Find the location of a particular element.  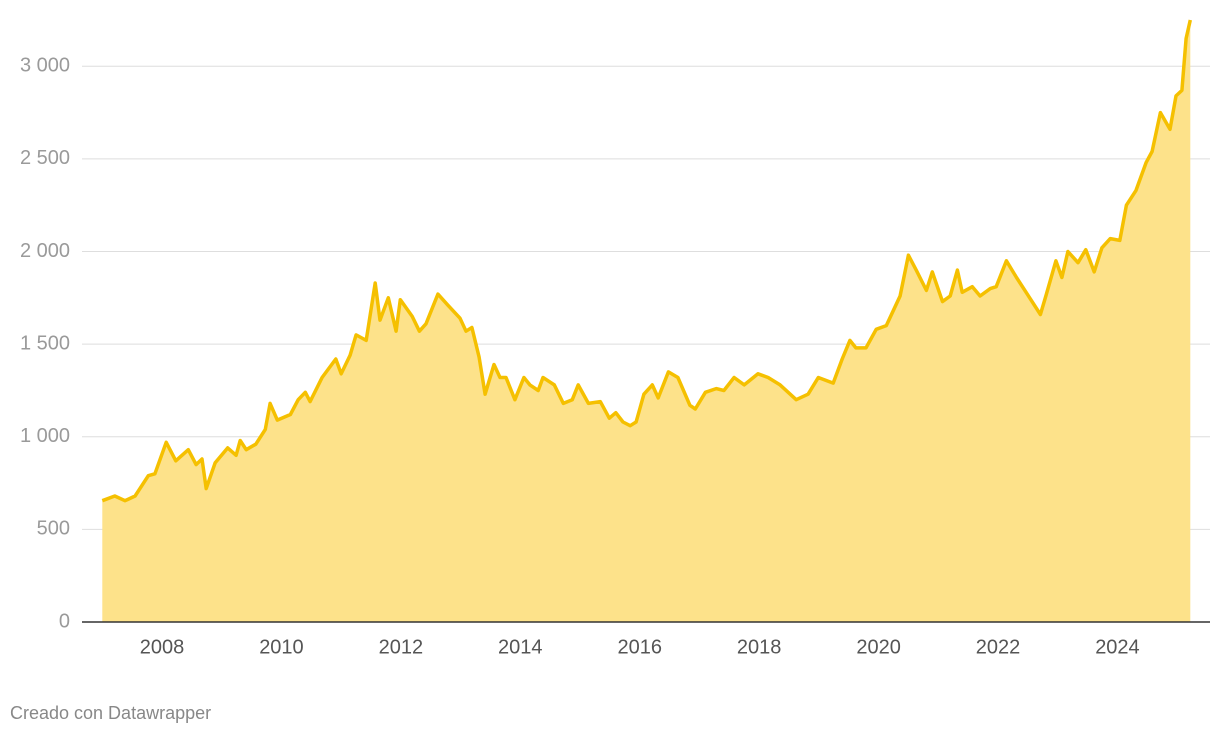

x-tick-label: 2020 is located at coordinates (878, 647).